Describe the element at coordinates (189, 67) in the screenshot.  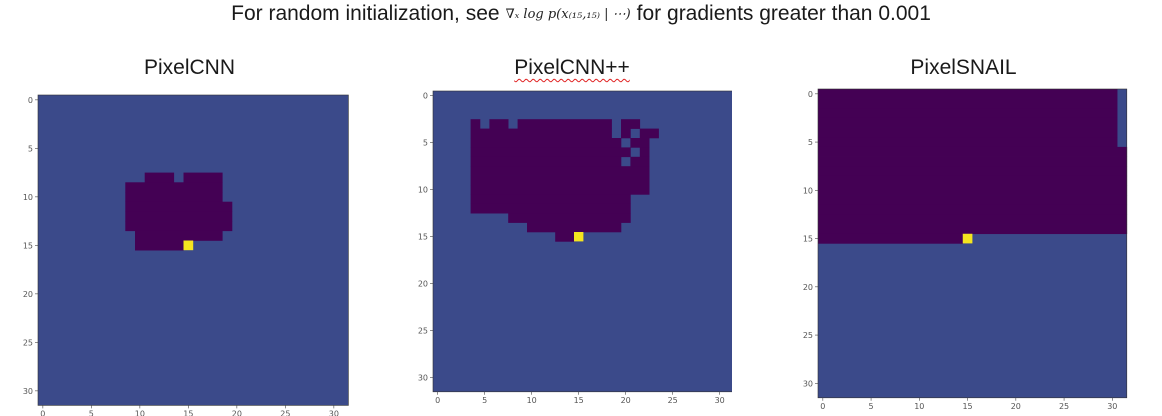
I see `panel-title-pixelcnn: PixelCNN` at that location.